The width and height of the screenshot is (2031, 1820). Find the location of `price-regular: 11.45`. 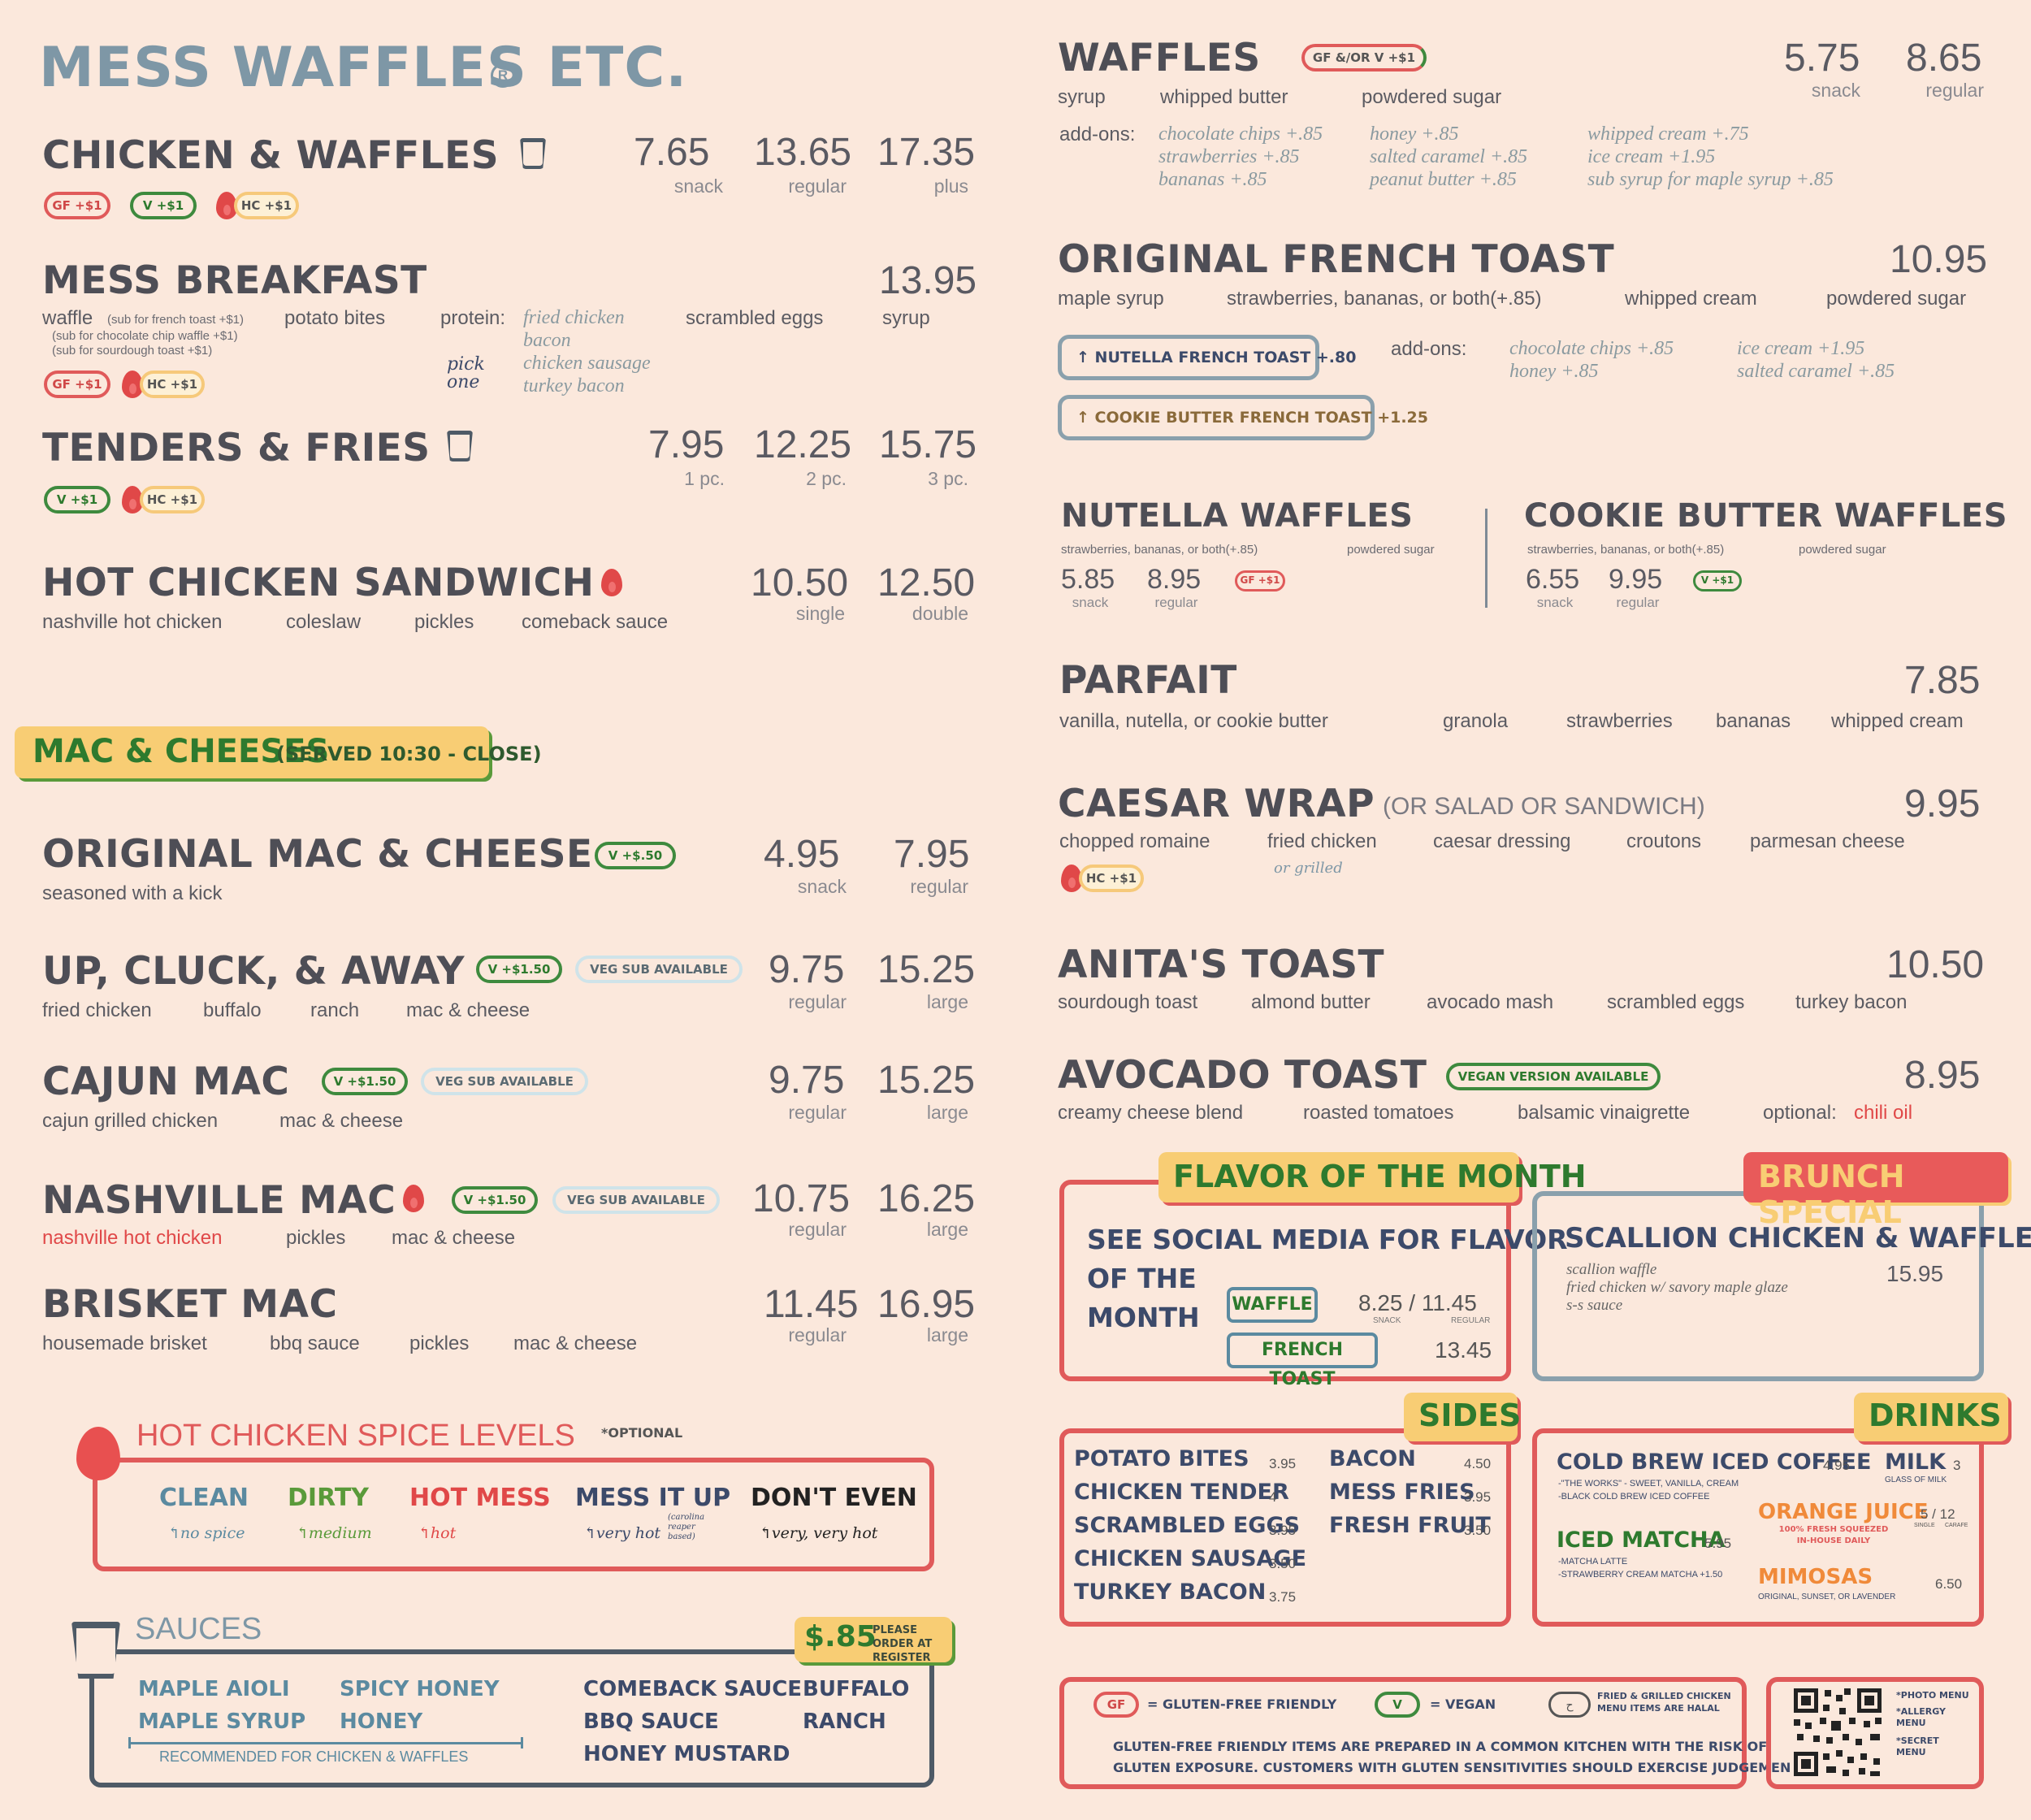

price-regular: 11.45 is located at coordinates (811, 1304).